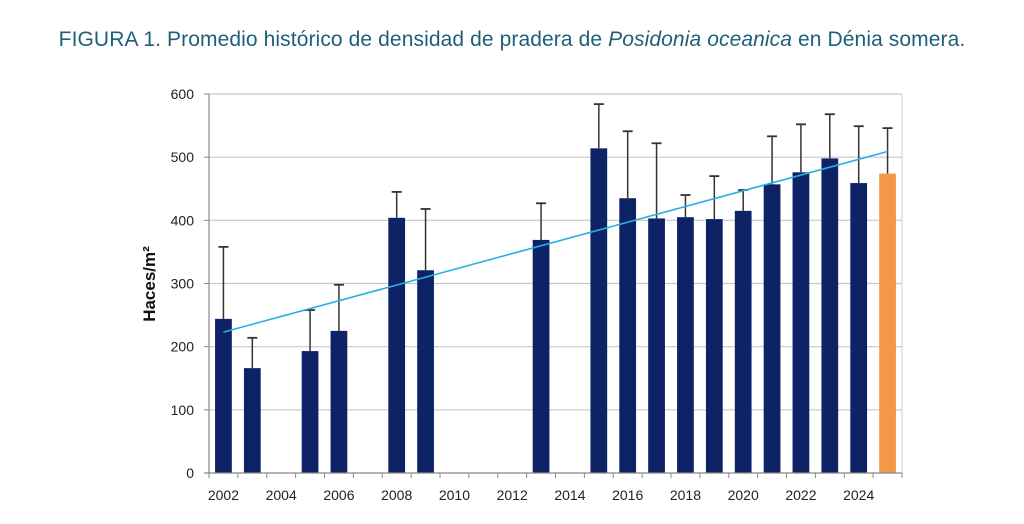  I want to click on figure-title-suffix: en Dénia somera., so click(879, 39).